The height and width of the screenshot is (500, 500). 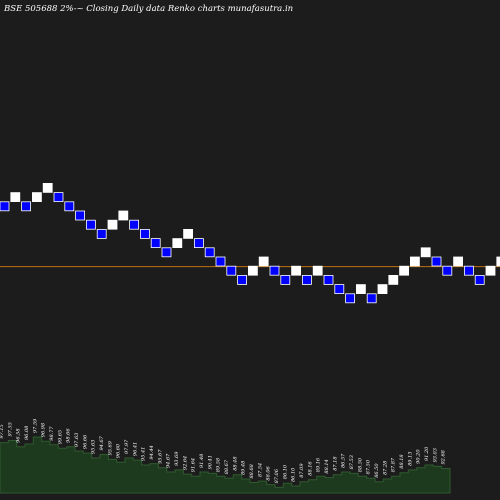 I want to click on volume-value-label: 96.08, so click(x=27, y=433).